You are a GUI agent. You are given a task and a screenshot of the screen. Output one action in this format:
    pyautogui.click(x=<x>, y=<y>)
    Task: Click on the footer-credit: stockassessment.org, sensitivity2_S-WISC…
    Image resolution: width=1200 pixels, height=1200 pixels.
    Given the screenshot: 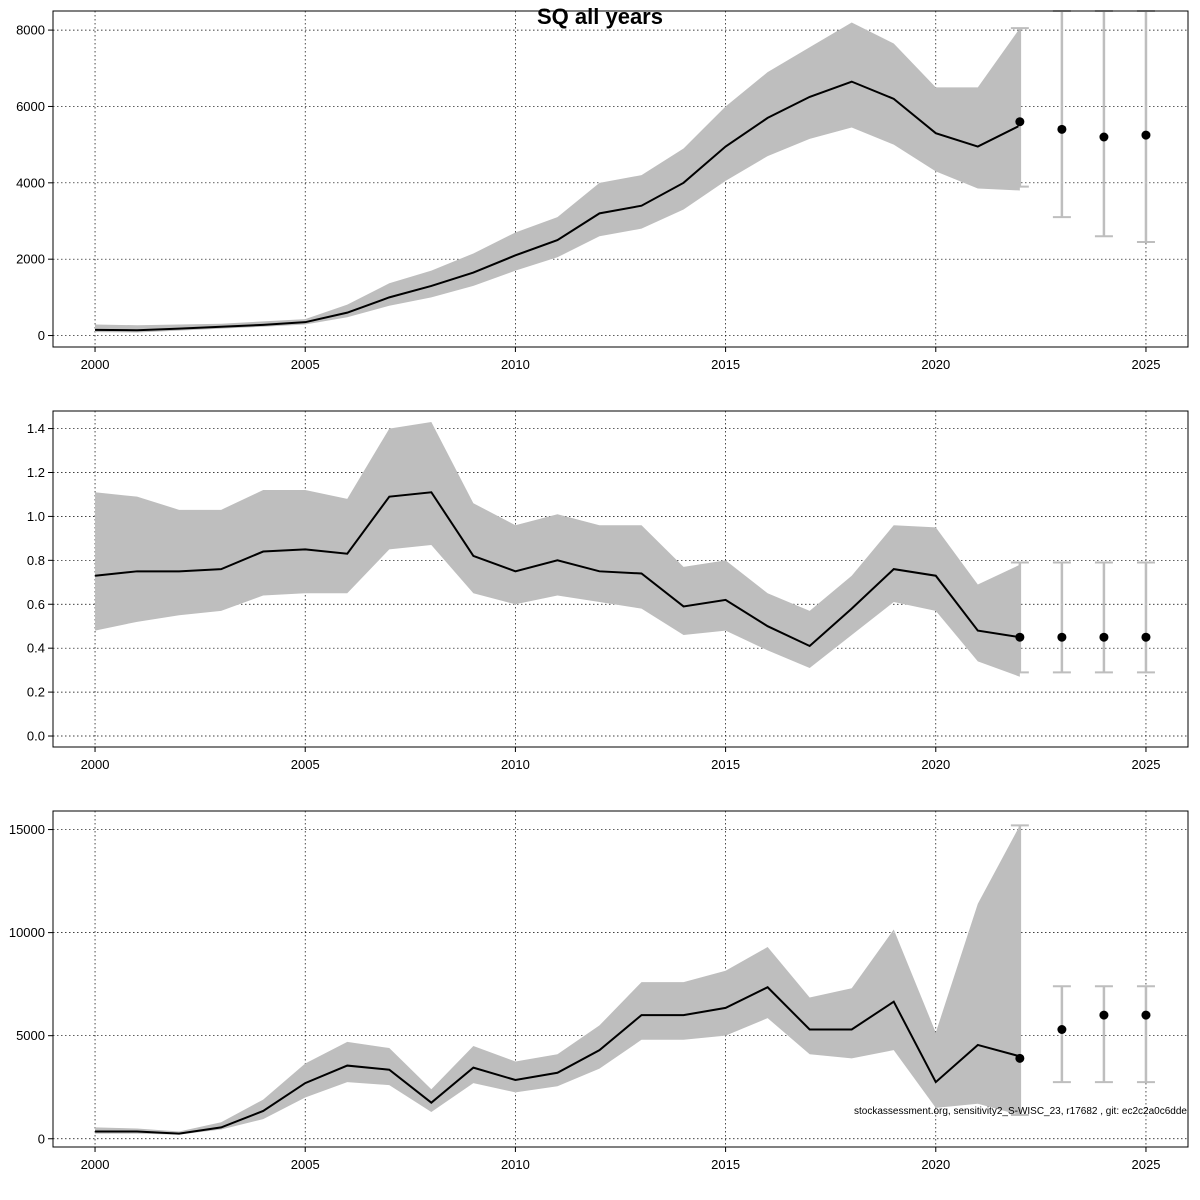 What is the action you would take?
    pyautogui.click(x=1020, y=1111)
    